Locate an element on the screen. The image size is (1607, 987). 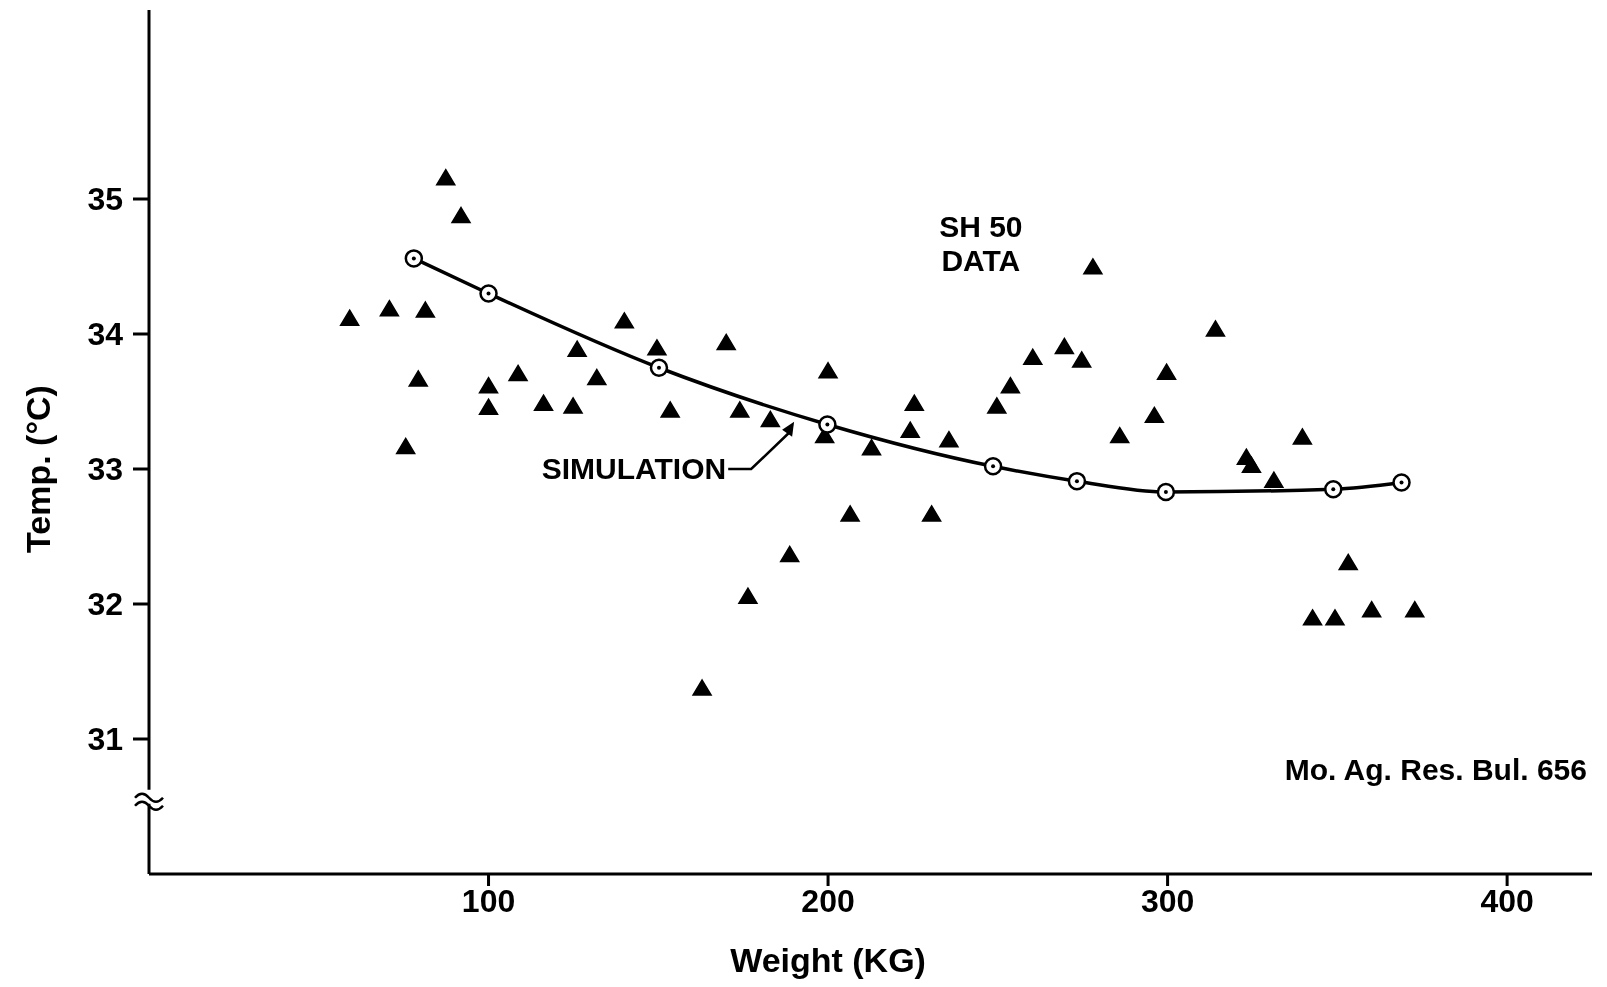
y-tick-label: 34 is located at coordinates (105, 334).